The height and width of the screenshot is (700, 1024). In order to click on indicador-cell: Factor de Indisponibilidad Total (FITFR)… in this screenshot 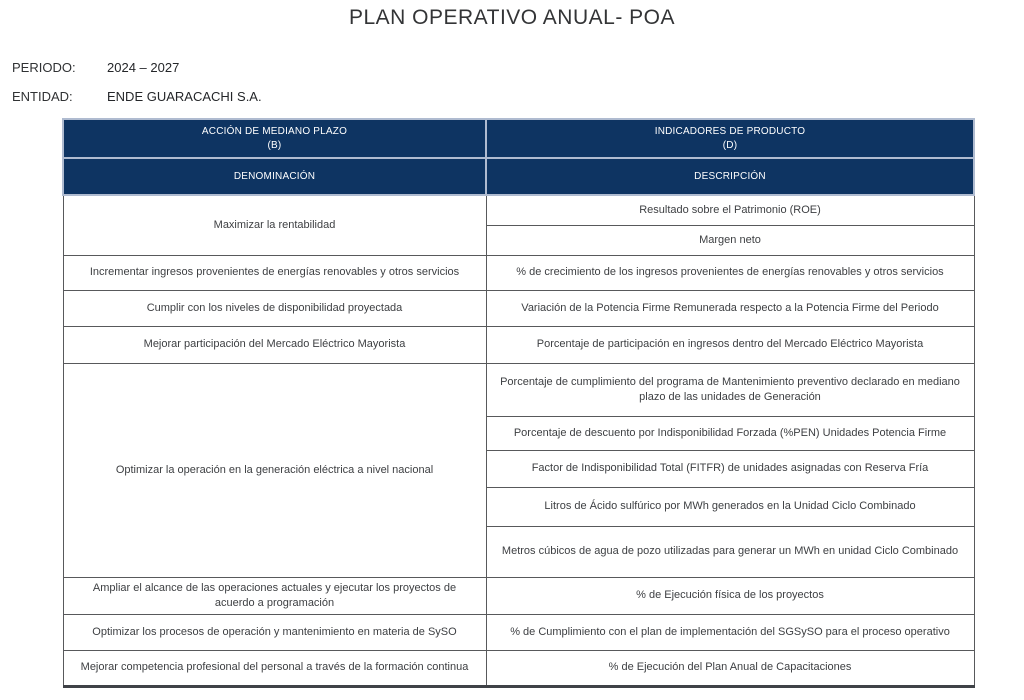, I will do `click(730, 468)`.